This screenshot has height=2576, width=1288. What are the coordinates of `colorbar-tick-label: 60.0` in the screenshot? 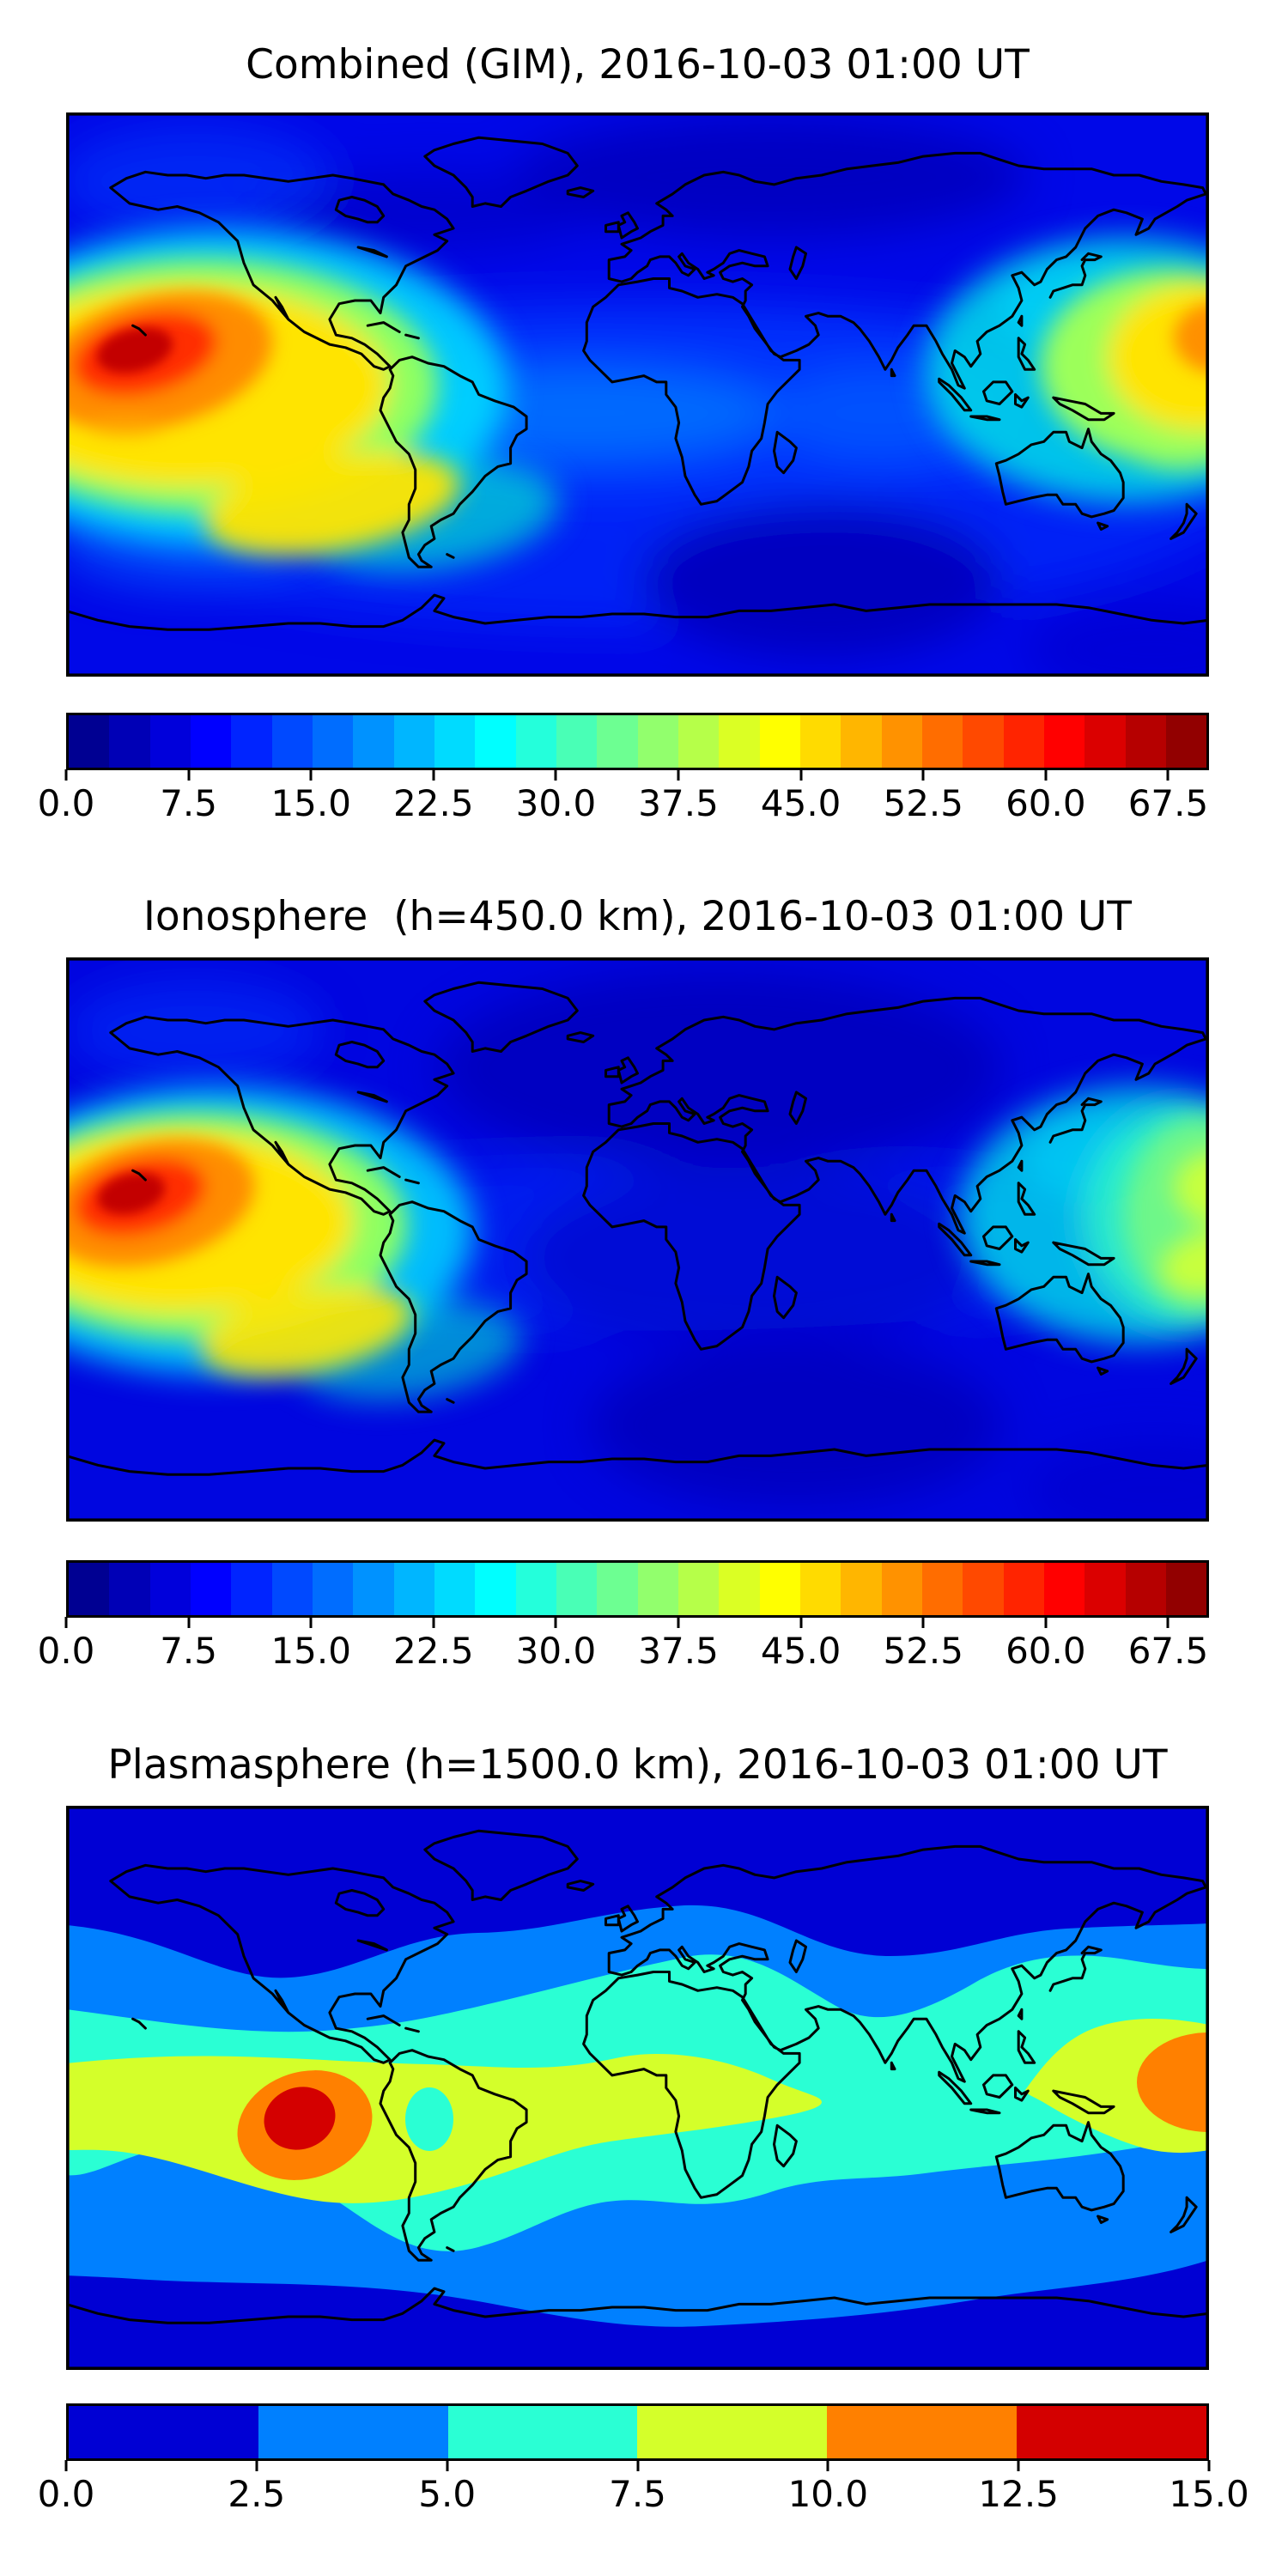 It's located at (1045, 803).